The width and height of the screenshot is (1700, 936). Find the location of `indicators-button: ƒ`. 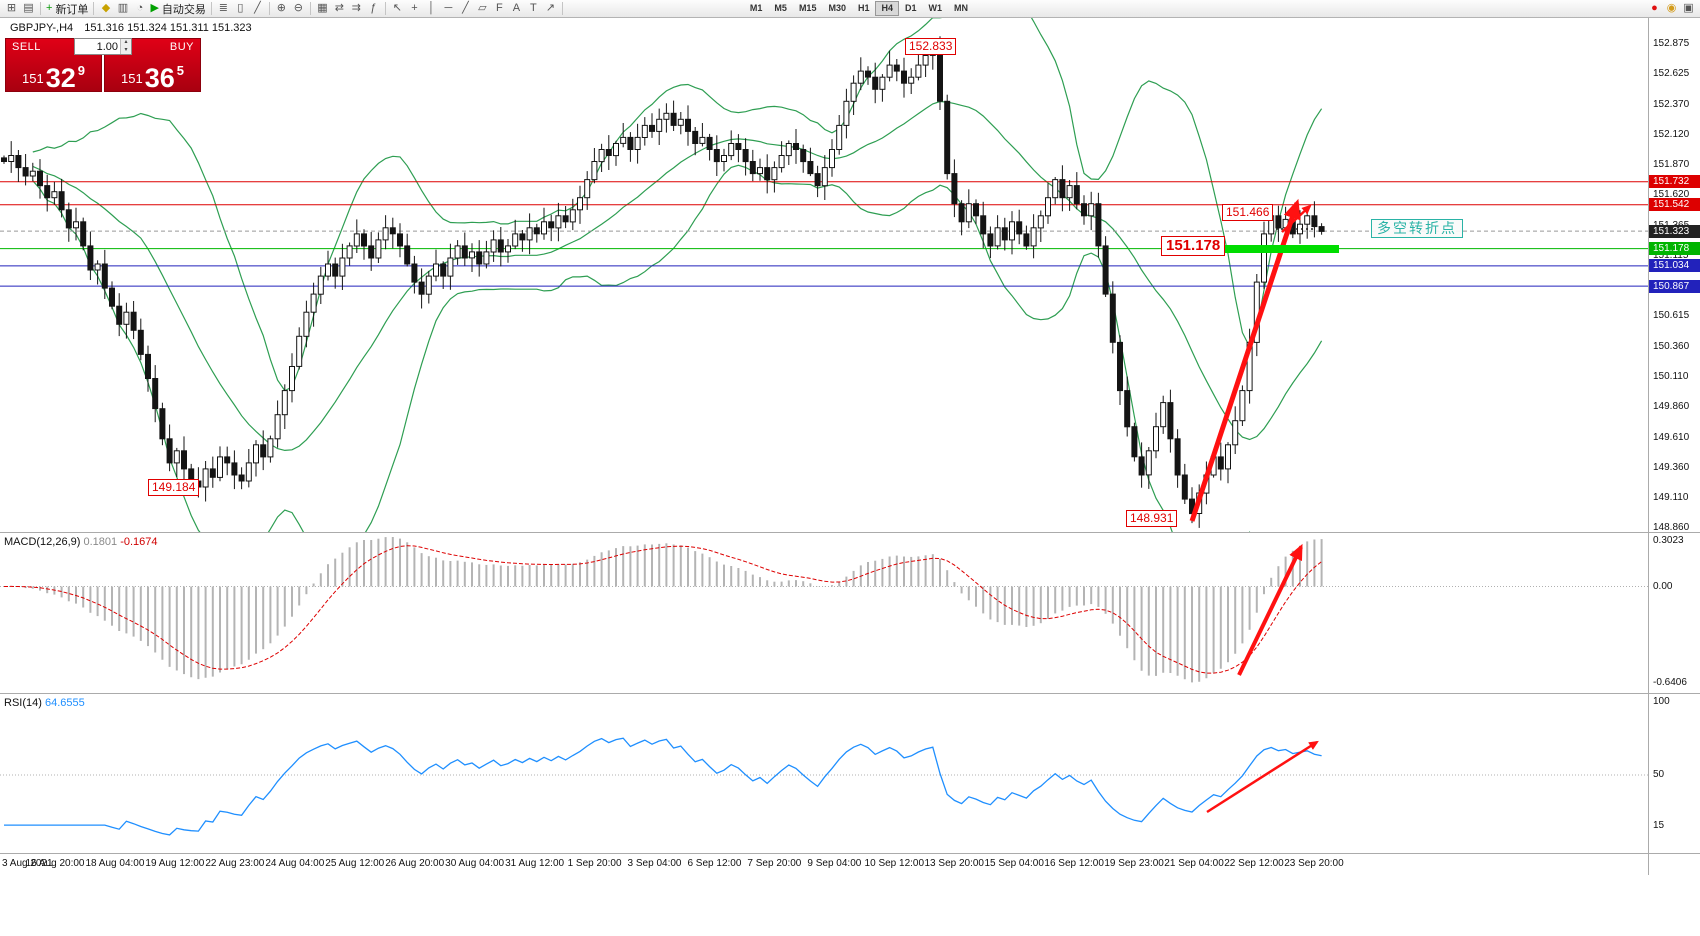

indicators-button: ƒ is located at coordinates (373, 8).